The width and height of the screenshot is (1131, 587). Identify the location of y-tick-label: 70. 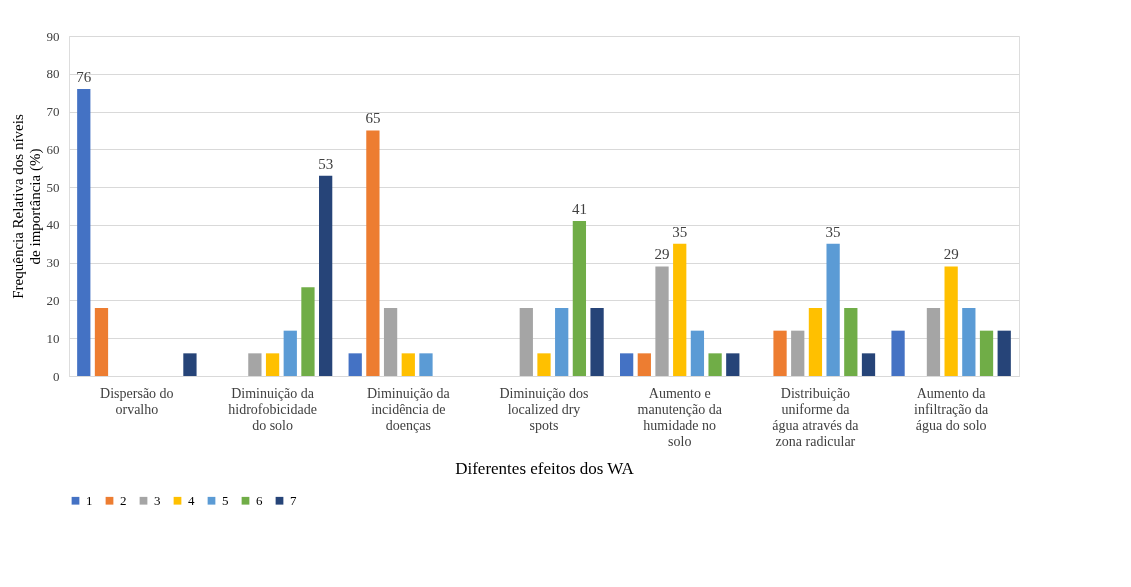
(53, 112).